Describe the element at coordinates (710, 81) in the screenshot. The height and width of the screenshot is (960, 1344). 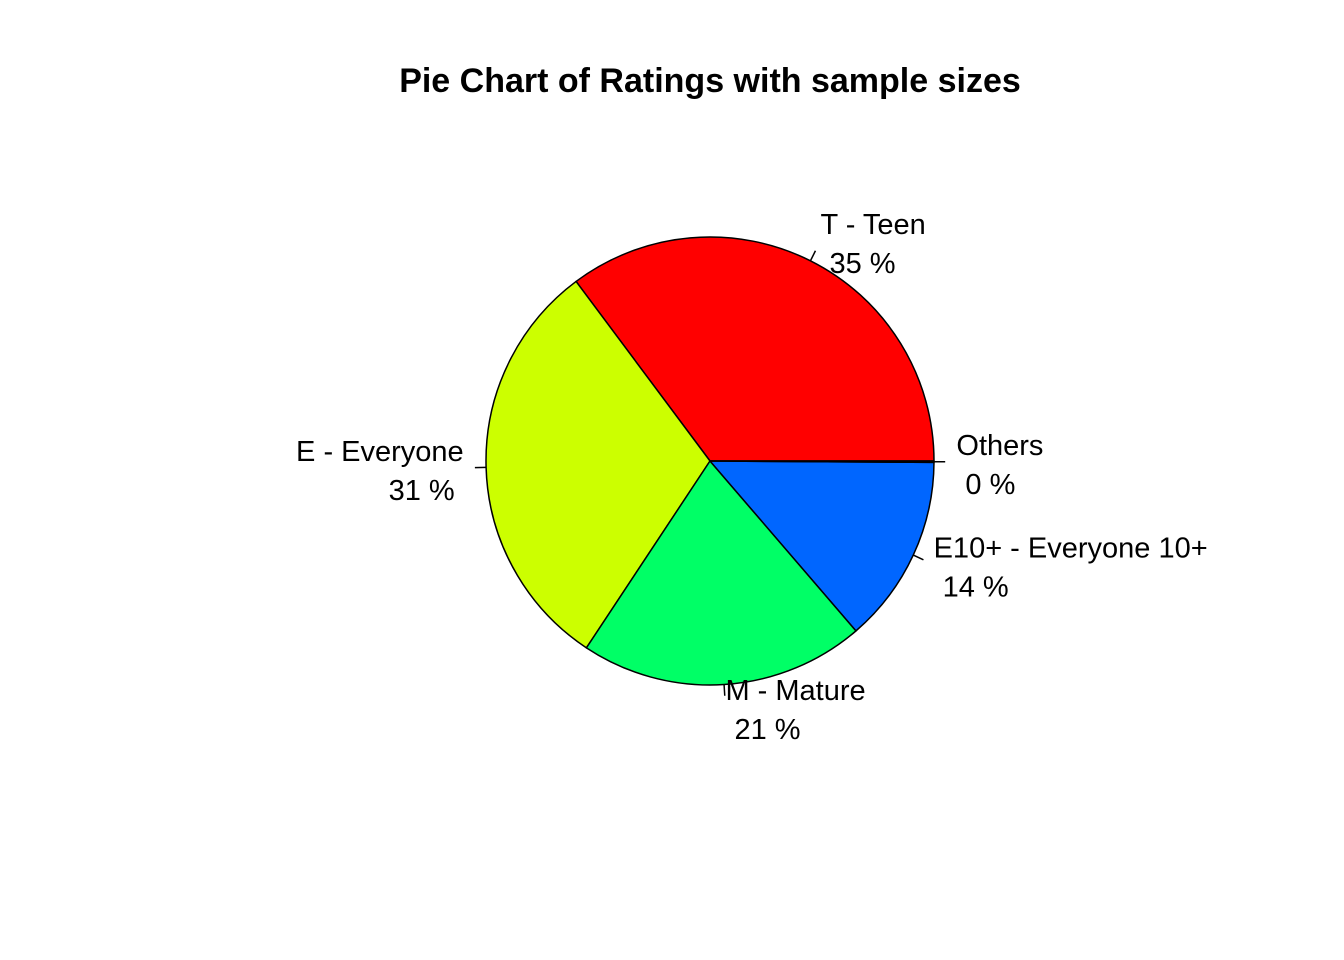
I see `chart-title: Pie Chart of Ratings with sample sizes` at that location.